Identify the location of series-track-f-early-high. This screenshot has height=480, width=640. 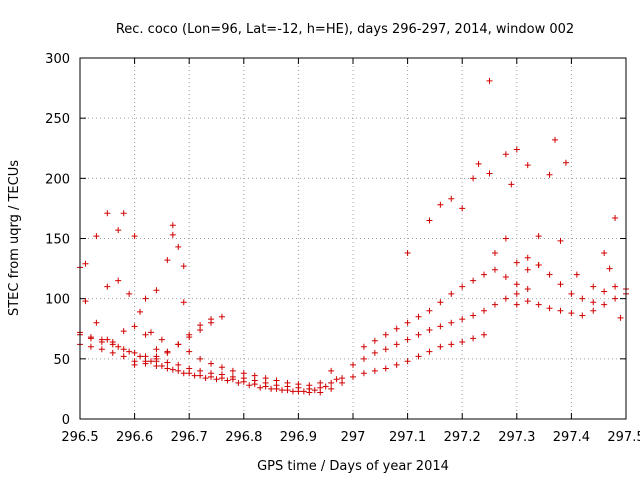
(132, 256).